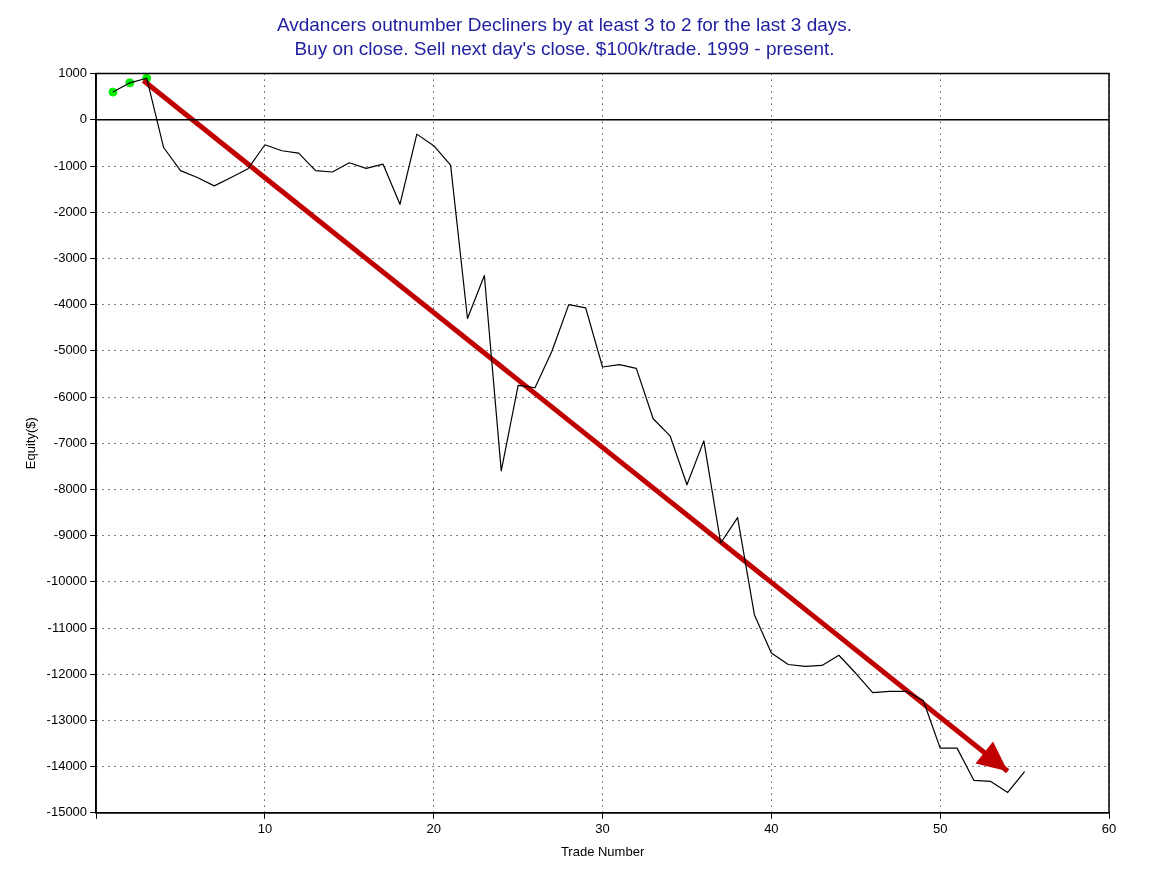  What do you see at coordinates (70, 488) in the screenshot?
I see `y-tick-label: -8000` at bounding box center [70, 488].